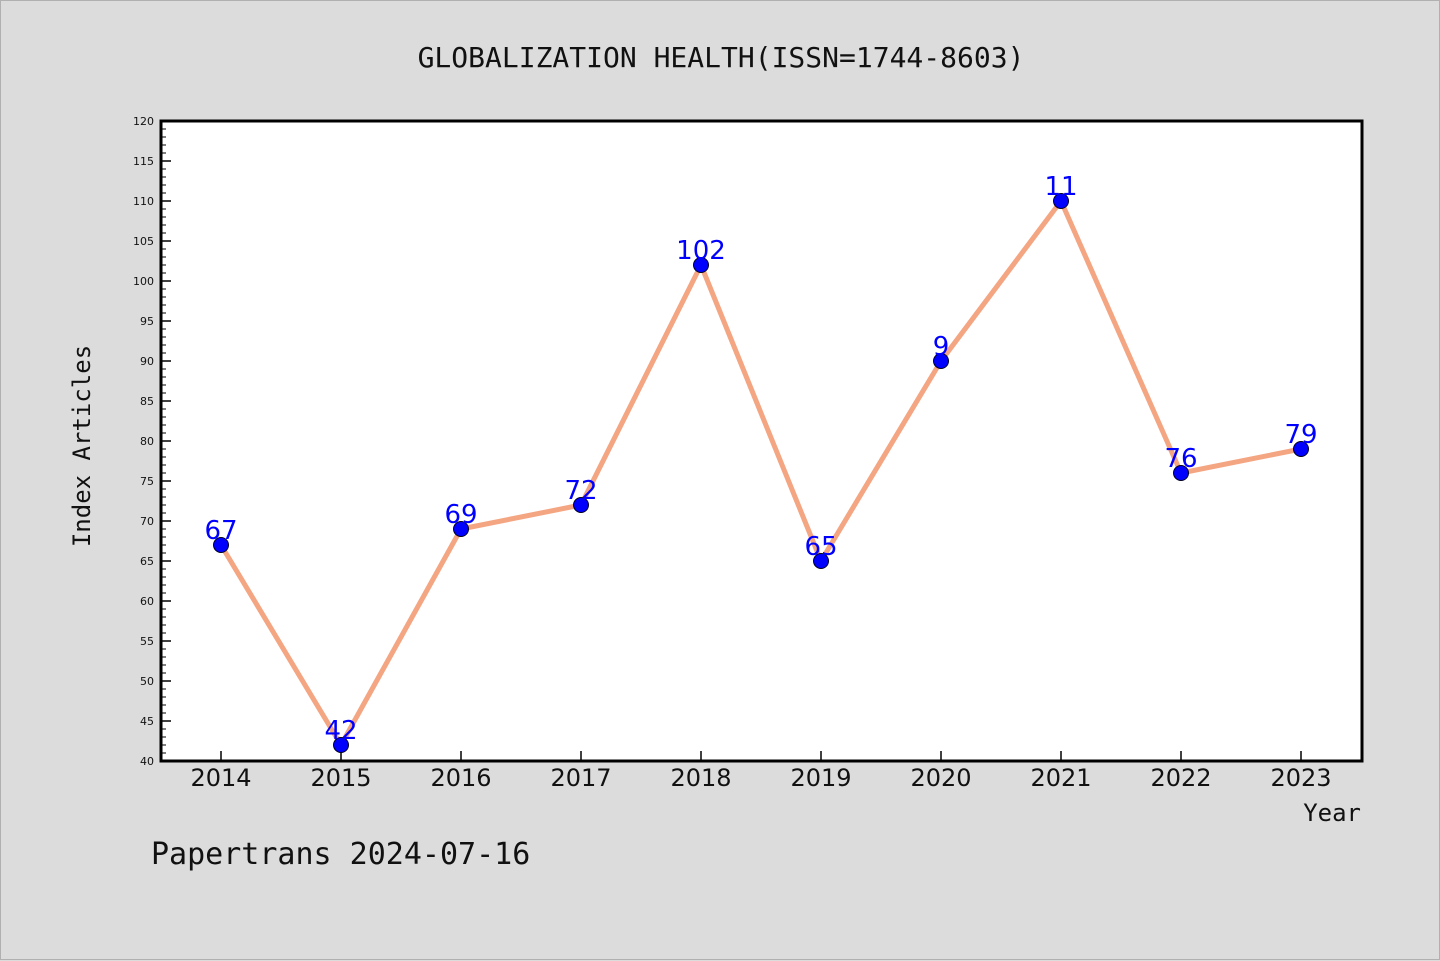  Describe the element at coordinates (147, 601) in the screenshot. I see `y-tick-label: 60` at that location.